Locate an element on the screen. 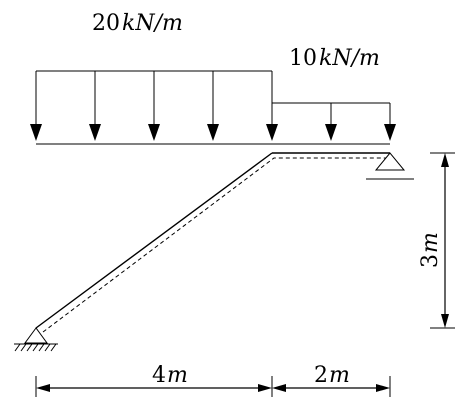 This screenshot has height=403, width=457. dimension-label-2m: 2m is located at coordinates (332, 375).